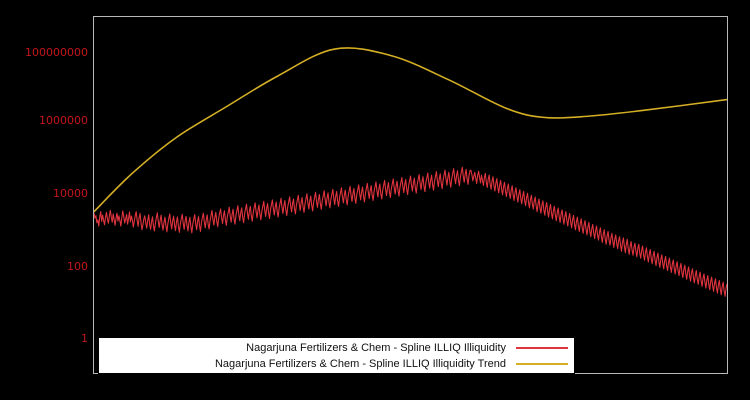  I want to click on y-tick-label: 1, so click(84, 338).